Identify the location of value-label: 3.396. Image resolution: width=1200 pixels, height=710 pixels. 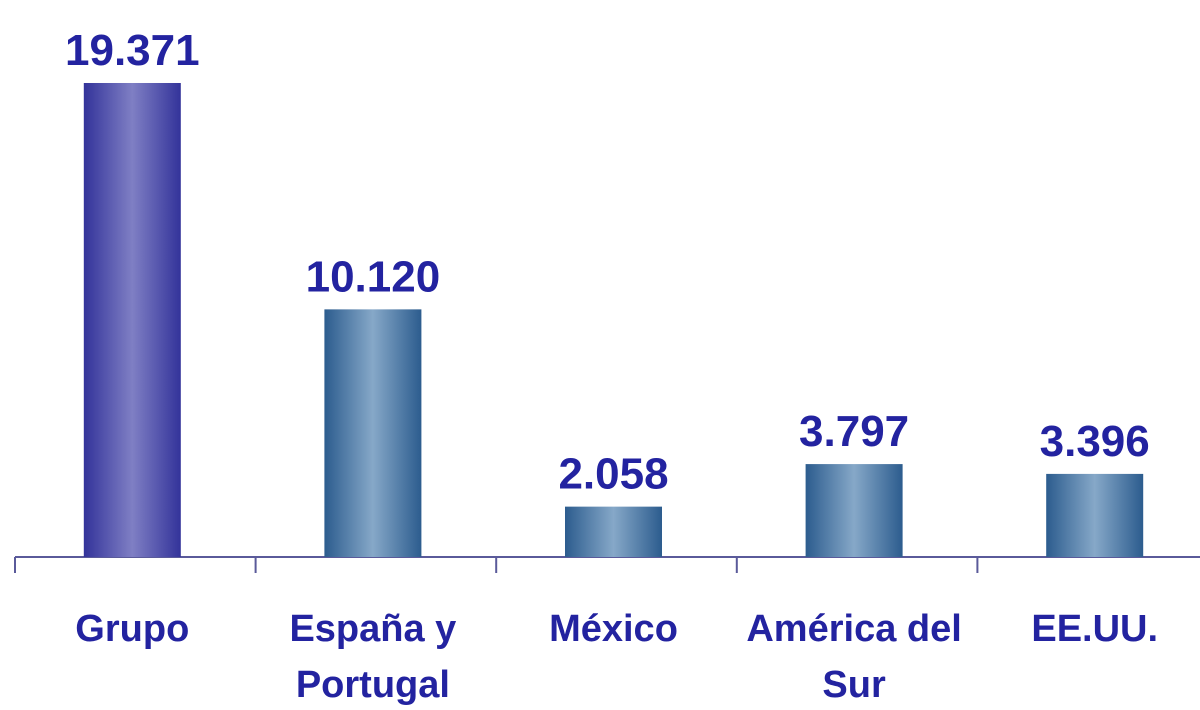
(1095, 441).